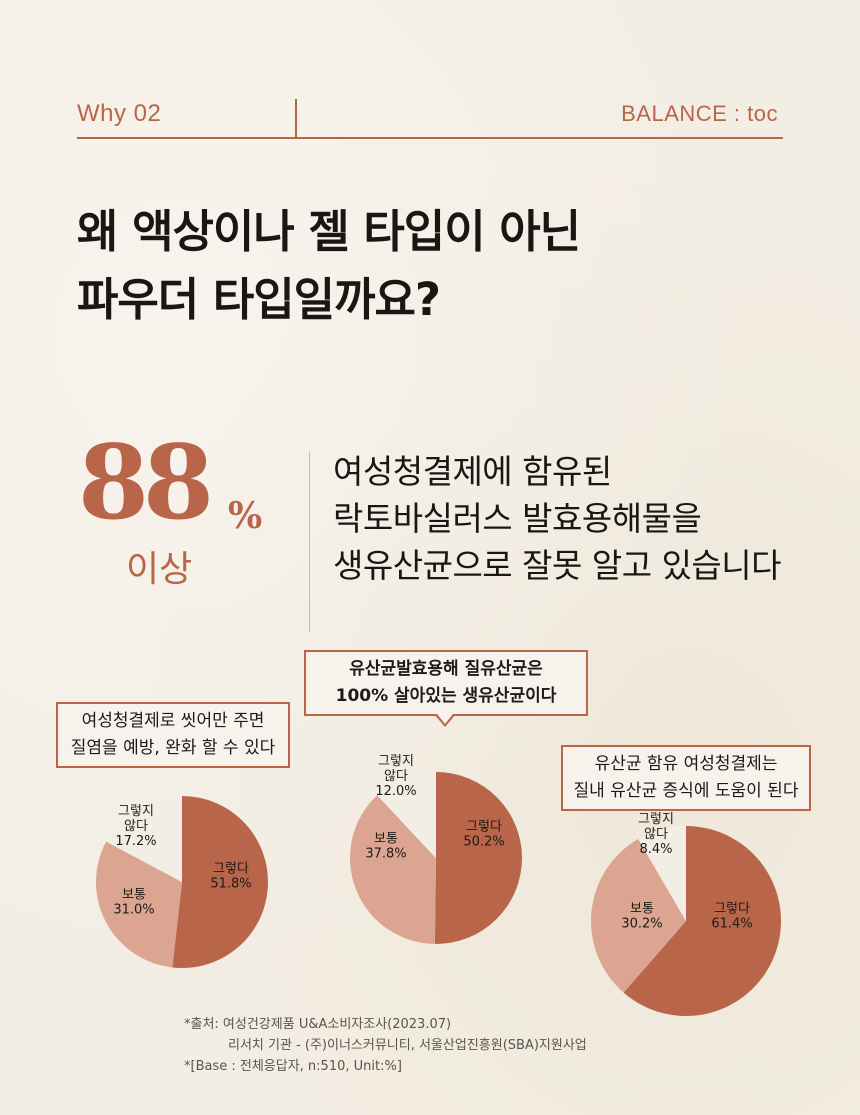 This screenshot has width=860, height=1115. Describe the element at coordinates (173, 721) in the screenshot. I see `callout-1-line-1: 여성청결제로 씻어만 주면` at that location.